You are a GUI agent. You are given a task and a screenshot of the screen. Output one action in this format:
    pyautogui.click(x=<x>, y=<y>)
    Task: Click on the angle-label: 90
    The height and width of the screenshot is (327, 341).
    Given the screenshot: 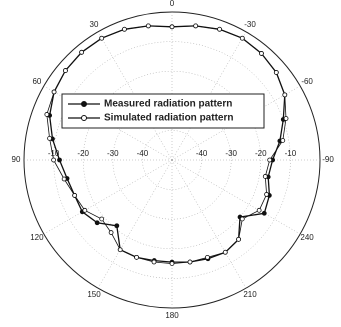 What is the action you would take?
    pyautogui.click(x=16, y=159)
    